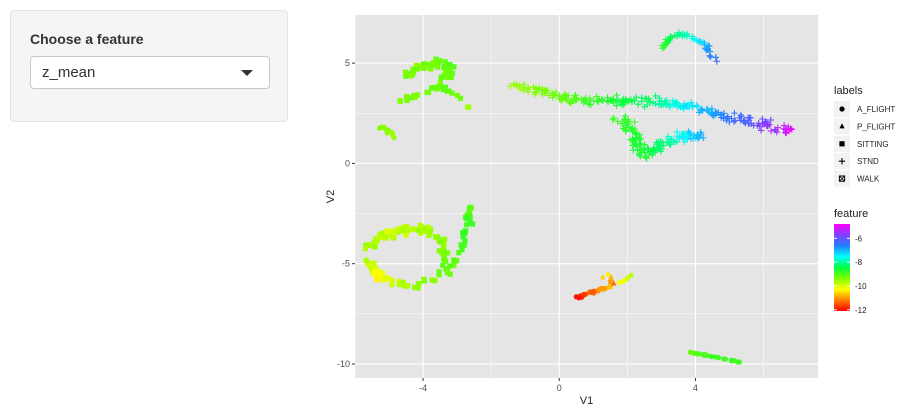  I want to click on chevron-down-icon, so click(247, 73).